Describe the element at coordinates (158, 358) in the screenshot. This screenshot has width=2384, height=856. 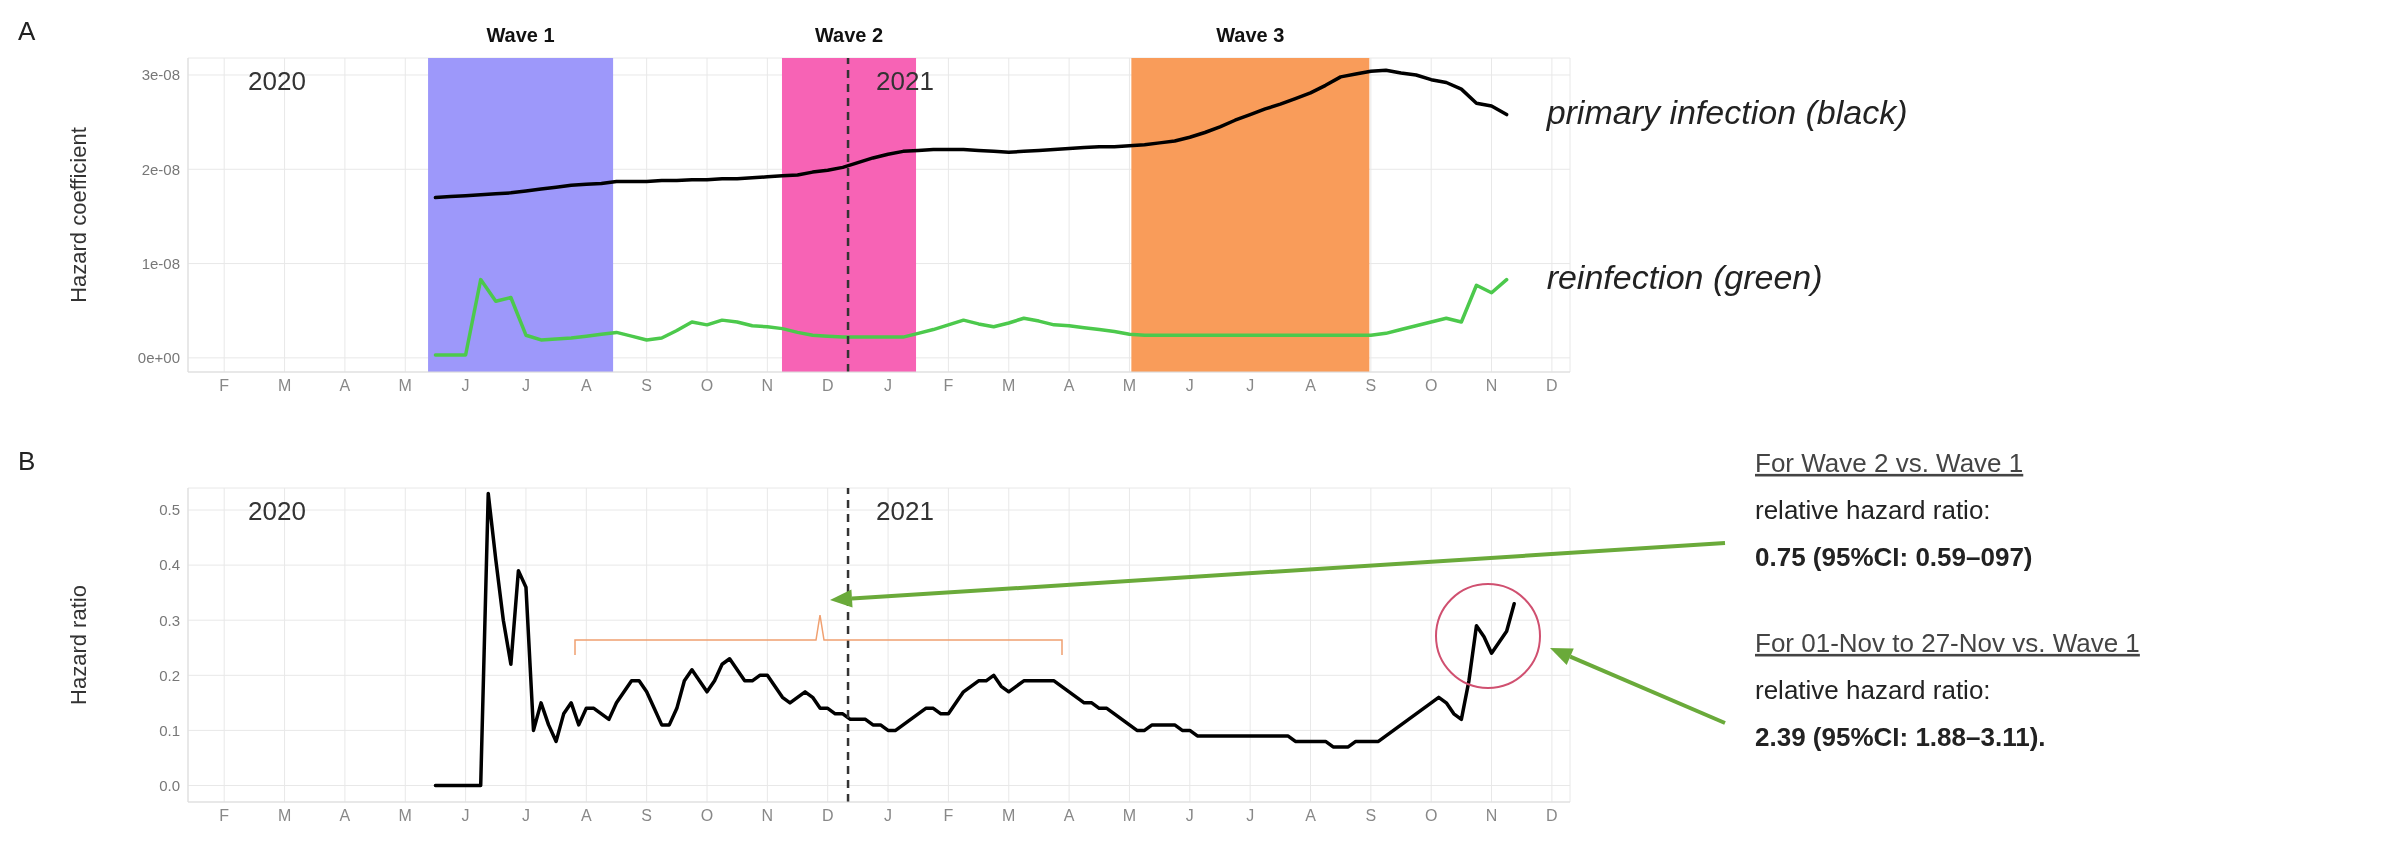
I see `y-tick-label: 0e+00` at that location.